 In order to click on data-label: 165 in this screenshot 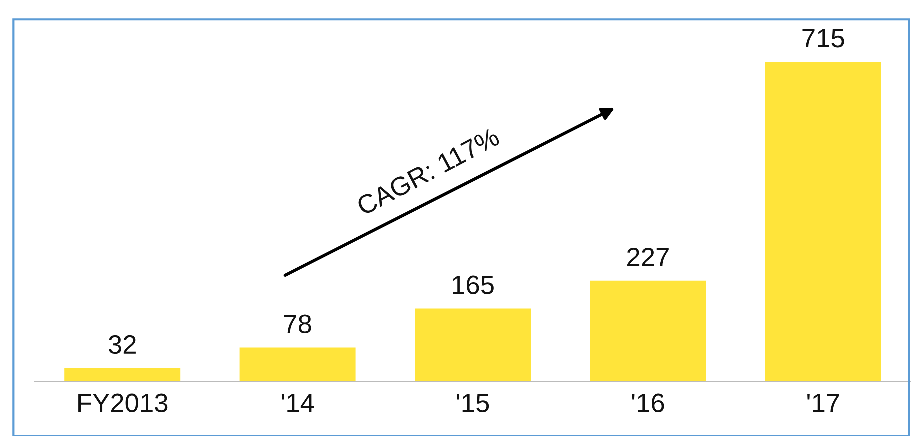, I will do `click(473, 285)`.